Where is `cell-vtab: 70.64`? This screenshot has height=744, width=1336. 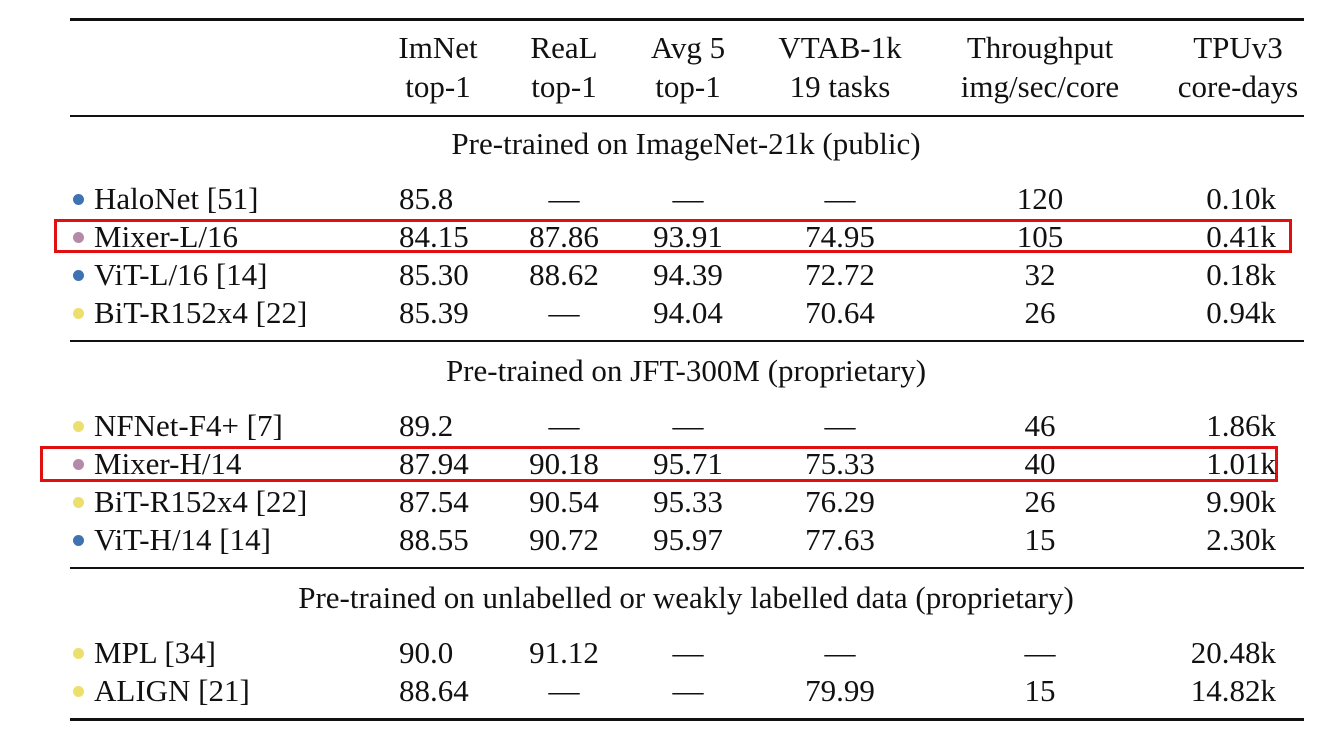
cell-vtab: 70.64 is located at coordinates (840, 312).